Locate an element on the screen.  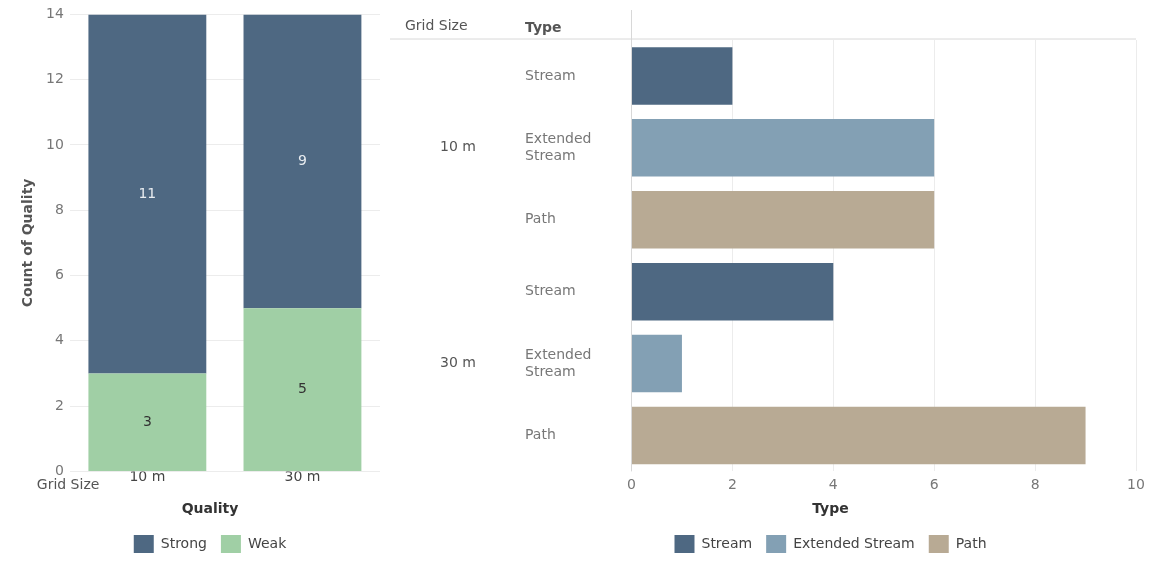
x-tick-label: 0 is located at coordinates (631, 484).